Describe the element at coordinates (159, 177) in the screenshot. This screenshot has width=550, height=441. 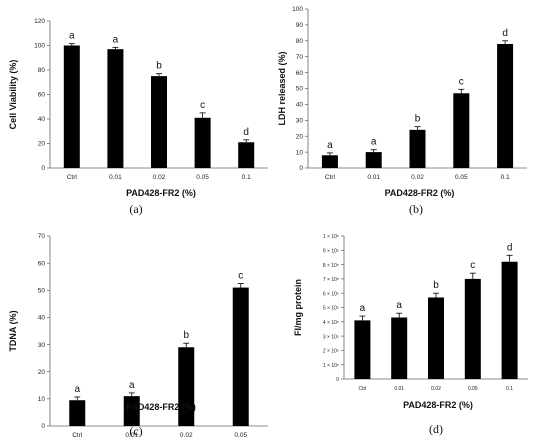
I see `panel-a-x-tick-label: 0.02` at that location.